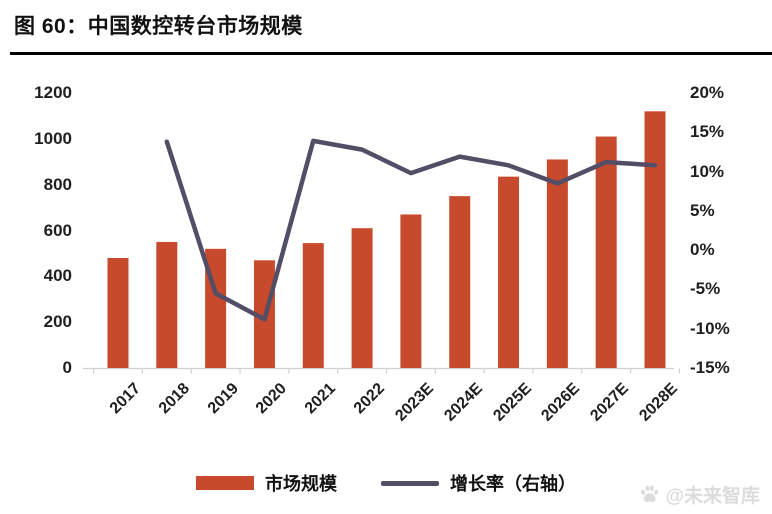 This screenshot has height=514, width=772. Describe the element at coordinates (712, 496) in the screenshot. I see `watermark-text: @未来智库` at that location.